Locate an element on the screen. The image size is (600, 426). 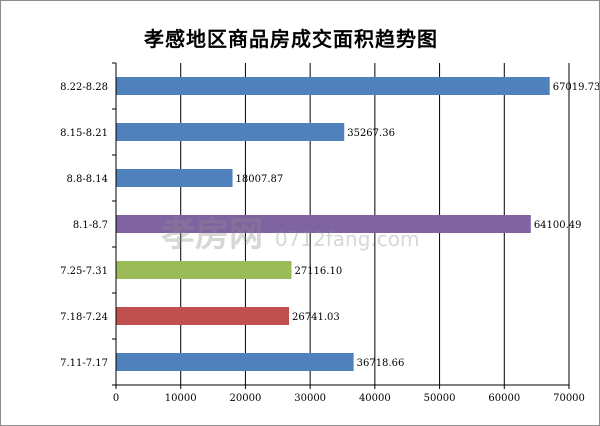
data-label: 26741.03 is located at coordinates (316, 317).